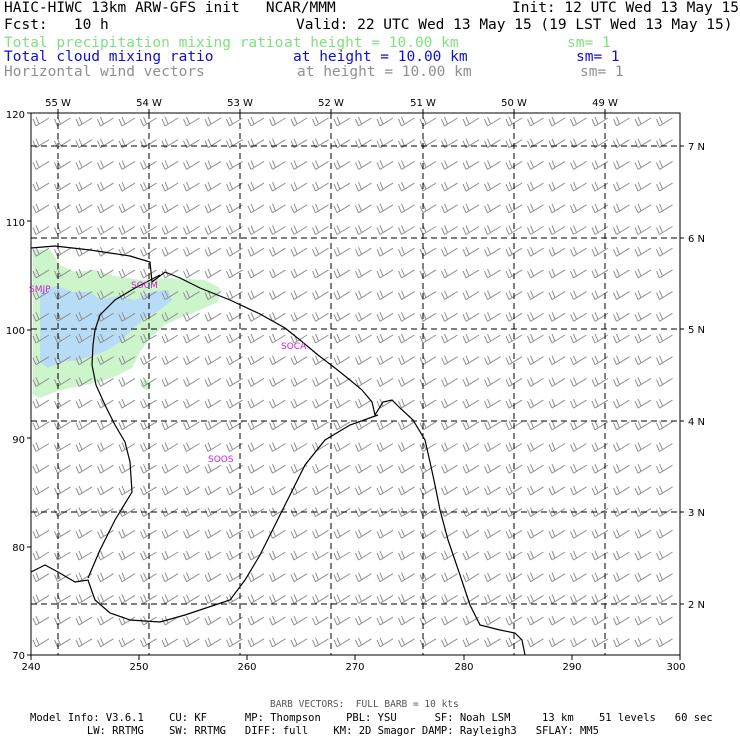 Image resolution: width=740 pixels, height=740 pixels. What do you see at coordinates (58, 103) in the screenshot?
I see `lon-label-55w: 55 W` at bounding box center [58, 103].